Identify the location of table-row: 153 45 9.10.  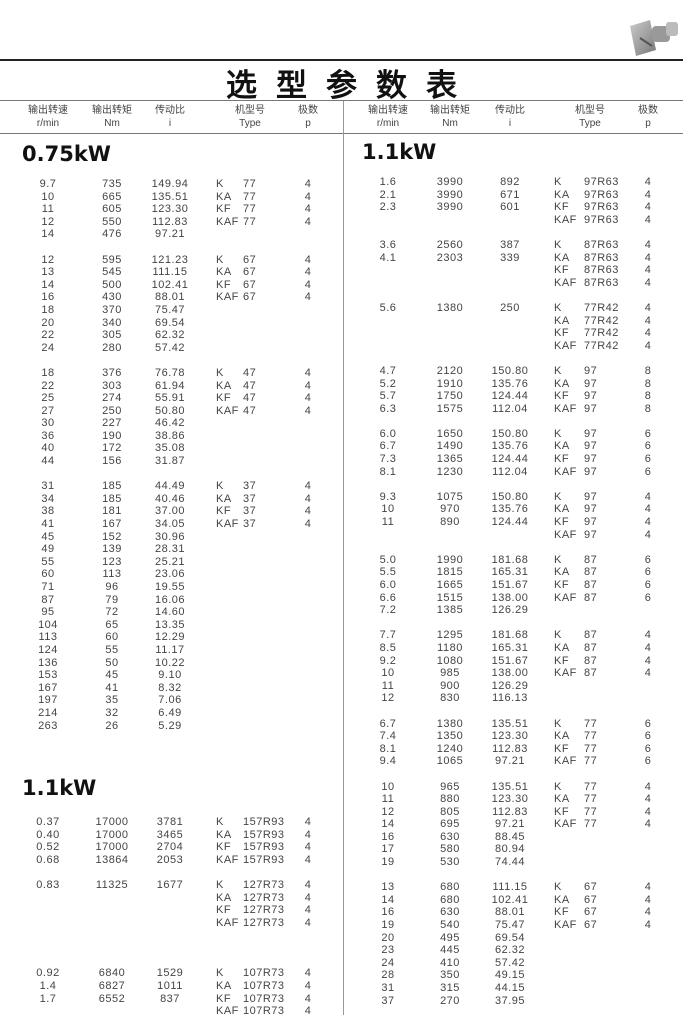
(170, 675).